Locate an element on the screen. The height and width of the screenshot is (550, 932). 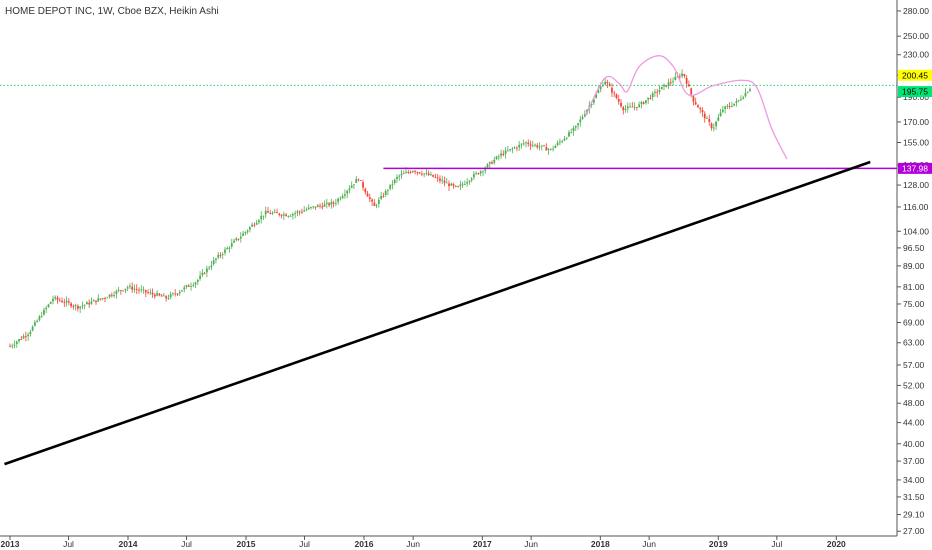
y-tick-label: 40.00 is located at coordinates (914, 444).